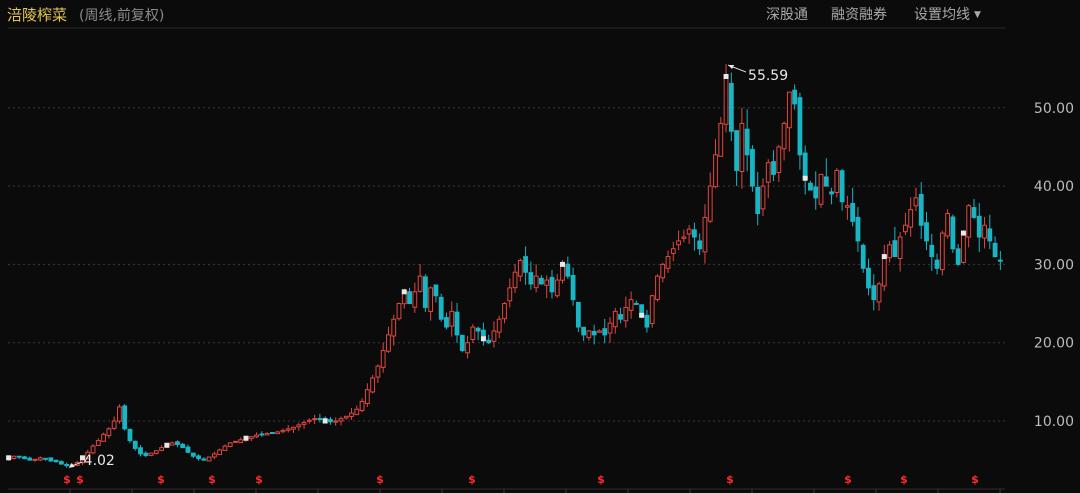 Image resolution: width=1080 pixels, height=493 pixels. I want to click on chart-period-label: (周线,前复权), so click(122, 16).